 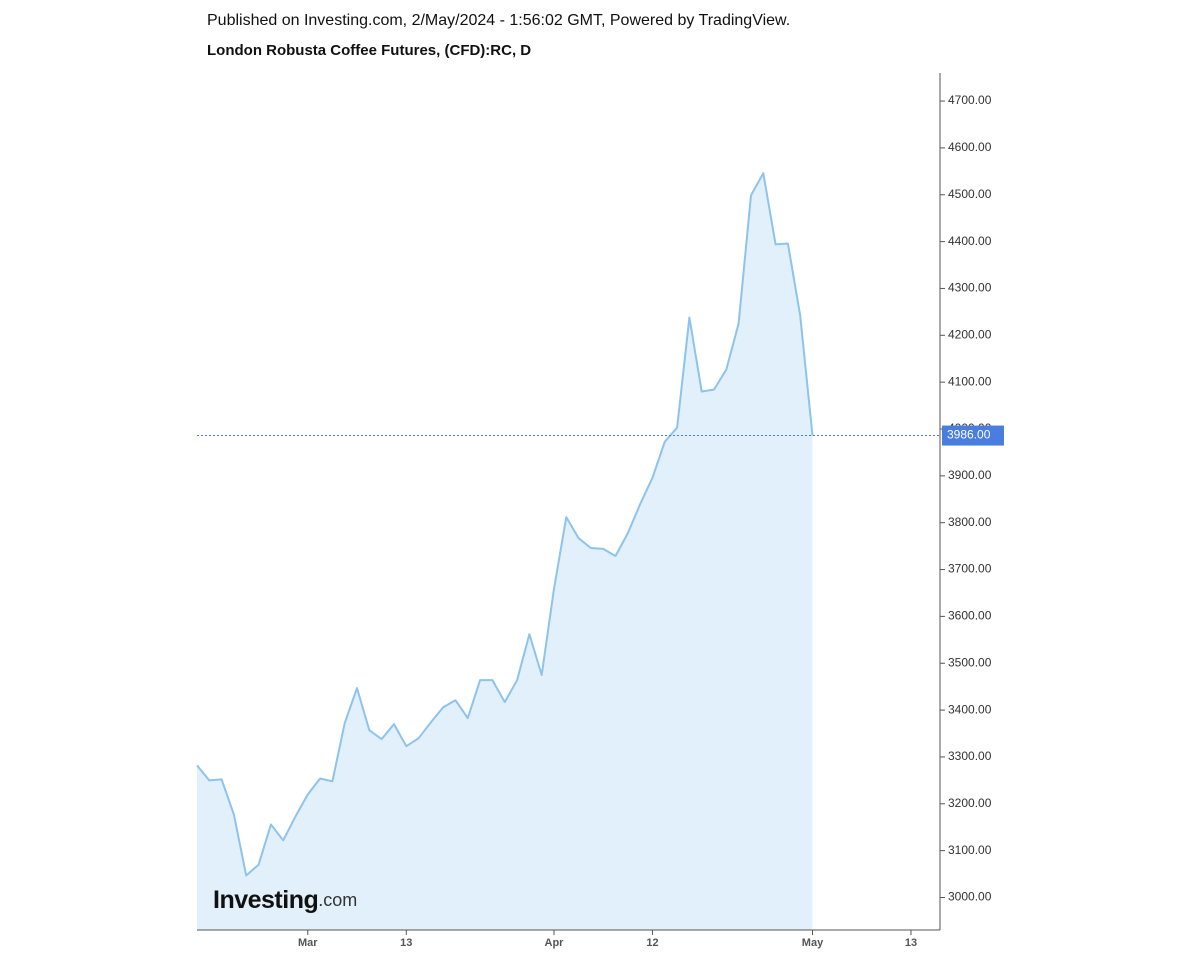 What do you see at coordinates (970, 850) in the screenshot?
I see `y-tick-label: 3100.00` at bounding box center [970, 850].